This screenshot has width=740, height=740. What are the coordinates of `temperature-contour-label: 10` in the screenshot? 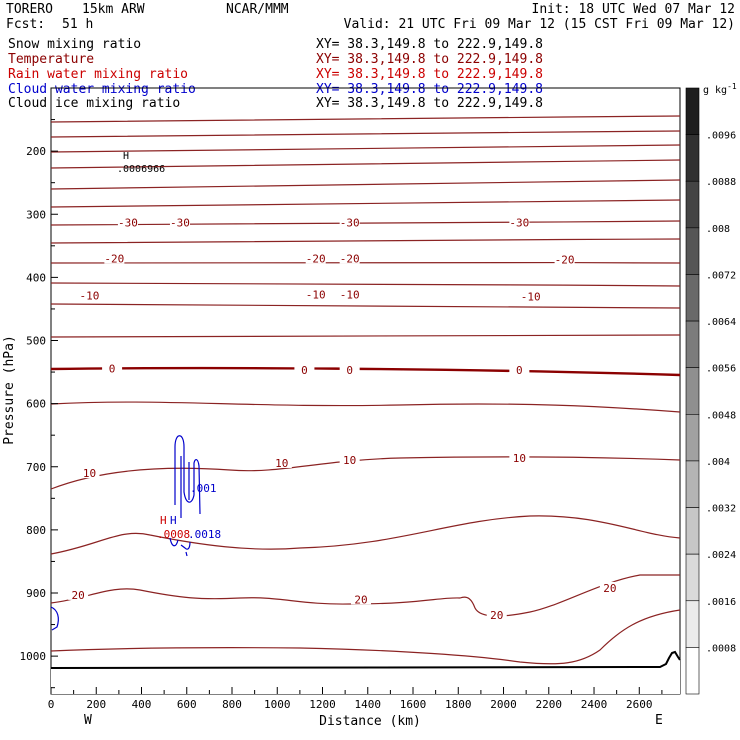 It's located at (349, 460).